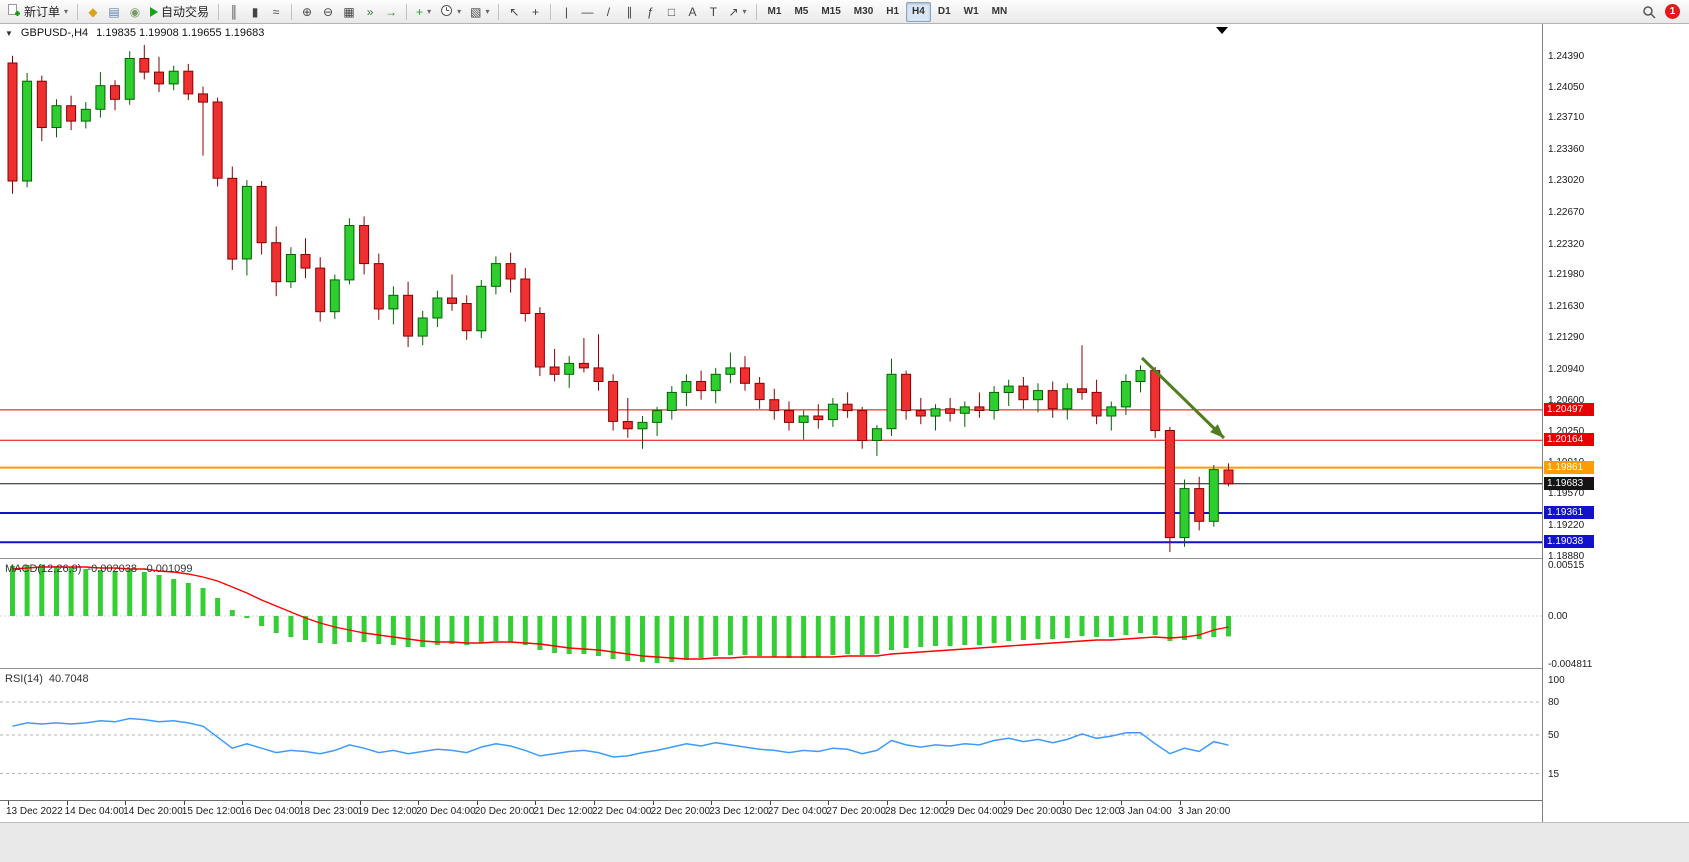  What do you see at coordinates (370, 12) in the screenshot?
I see `auto-scroll-button: »` at bounding box center [370, 12].